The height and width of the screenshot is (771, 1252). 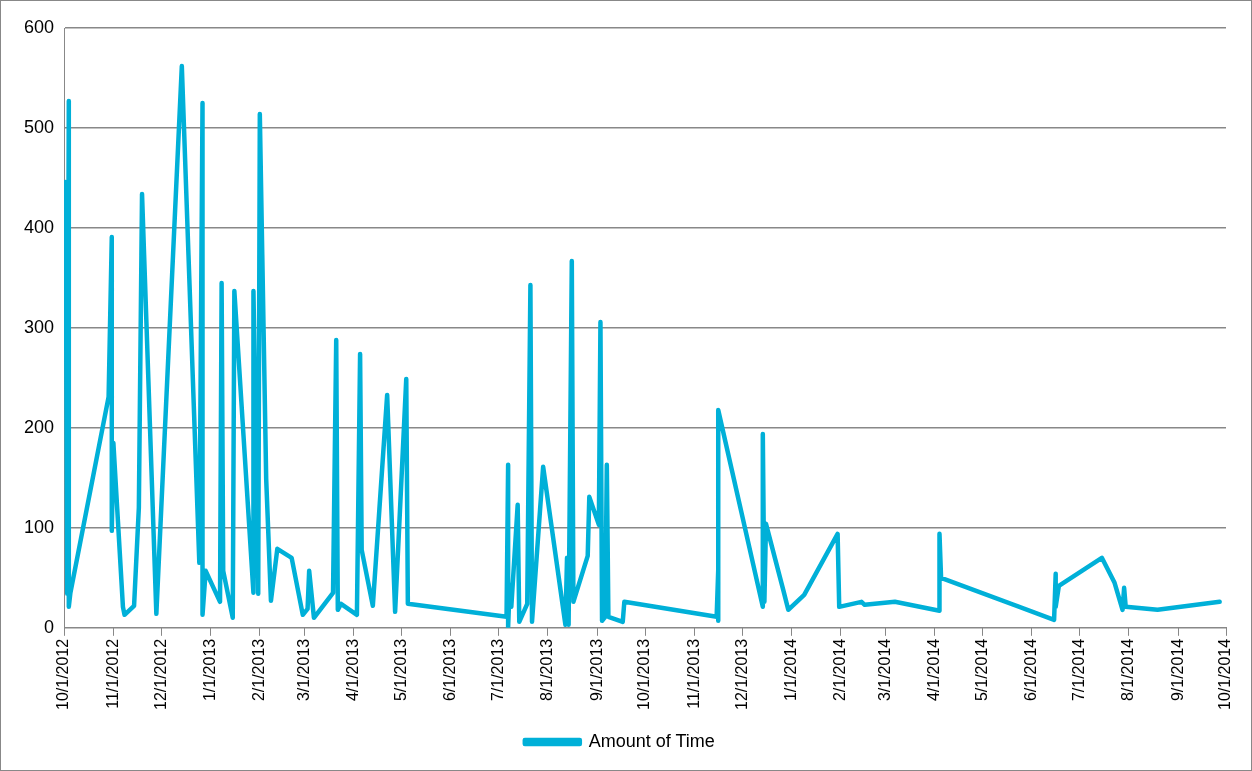 What do you see at coordinates (303, 670) in the screenshot?
I see `x-tick-label: 3/1/2013` at bounding box center [303, 670].